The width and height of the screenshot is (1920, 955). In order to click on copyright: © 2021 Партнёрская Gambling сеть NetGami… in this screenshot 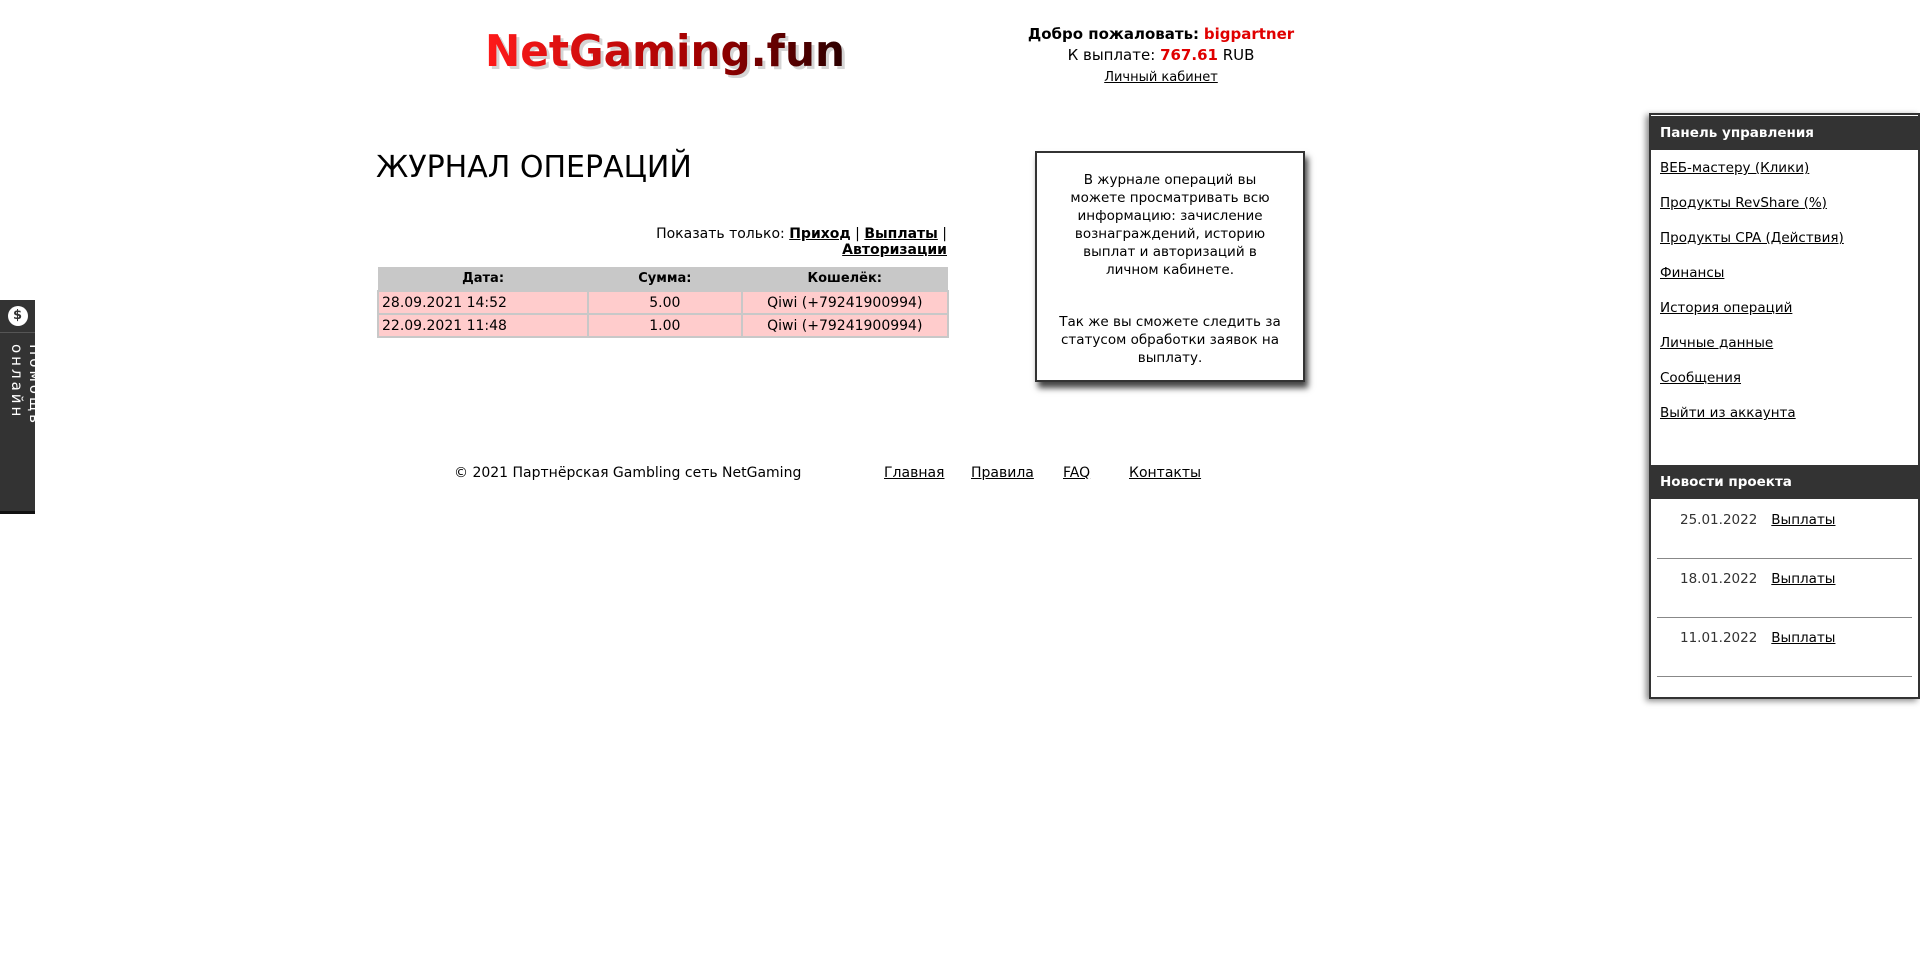, I will do `click(628, 473)`.